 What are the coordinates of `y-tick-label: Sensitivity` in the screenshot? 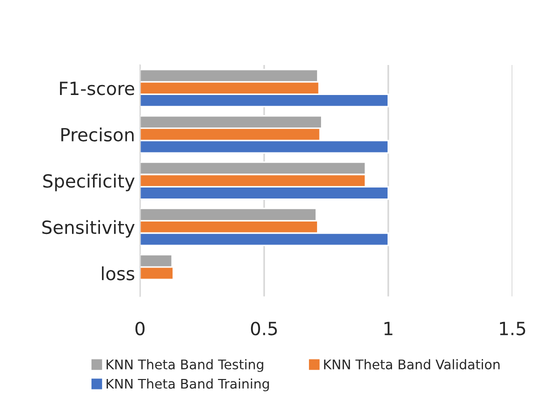 It's located at (88, 229).